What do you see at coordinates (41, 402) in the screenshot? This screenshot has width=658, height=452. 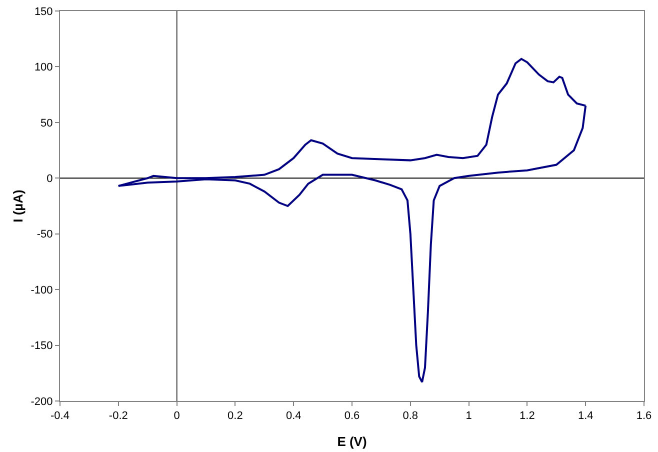 I see `y-tick-label: -200` at bounding box center [41, 402].